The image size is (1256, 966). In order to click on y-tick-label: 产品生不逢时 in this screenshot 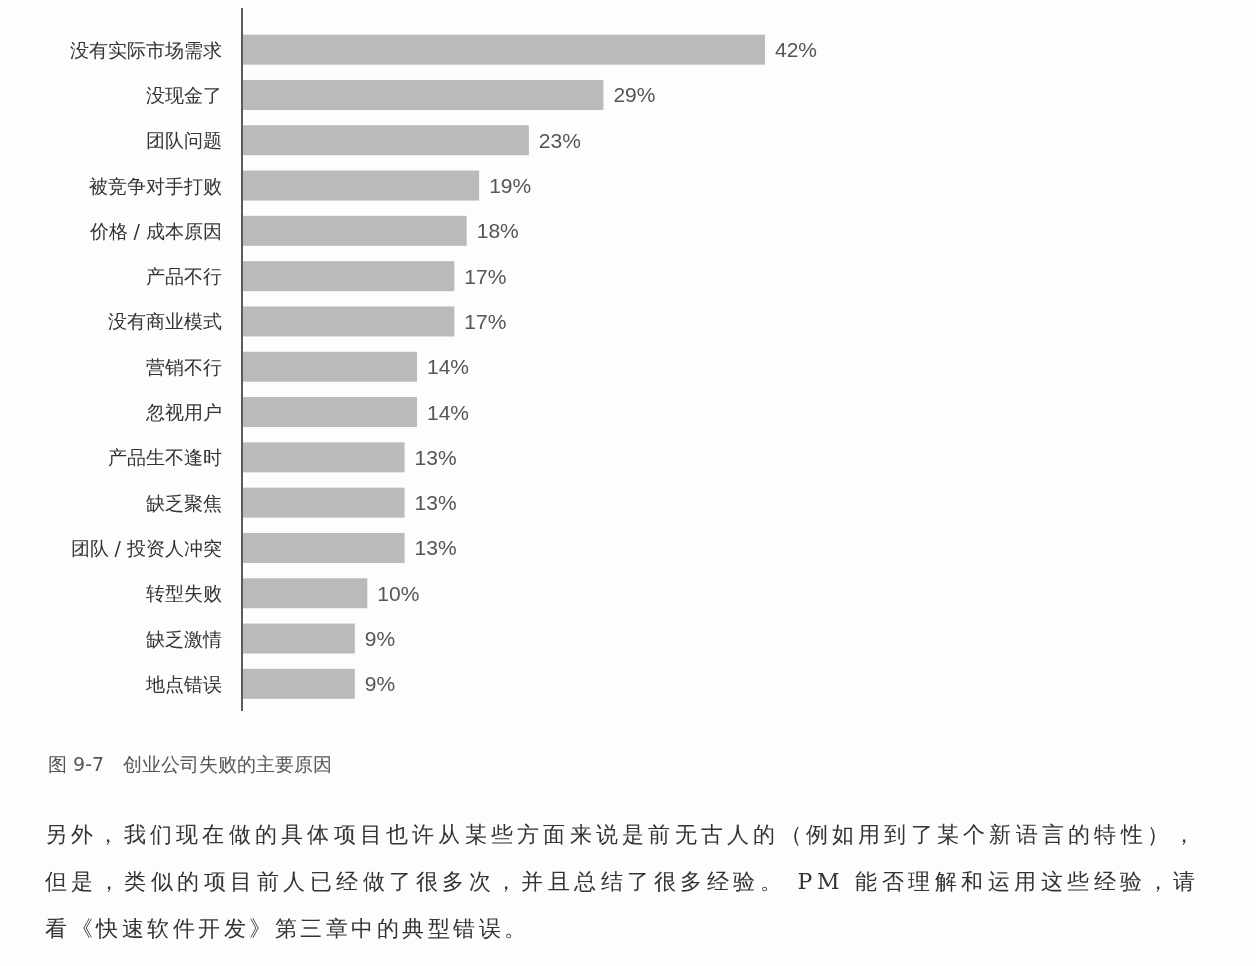, I will do `click(165, 457)`.